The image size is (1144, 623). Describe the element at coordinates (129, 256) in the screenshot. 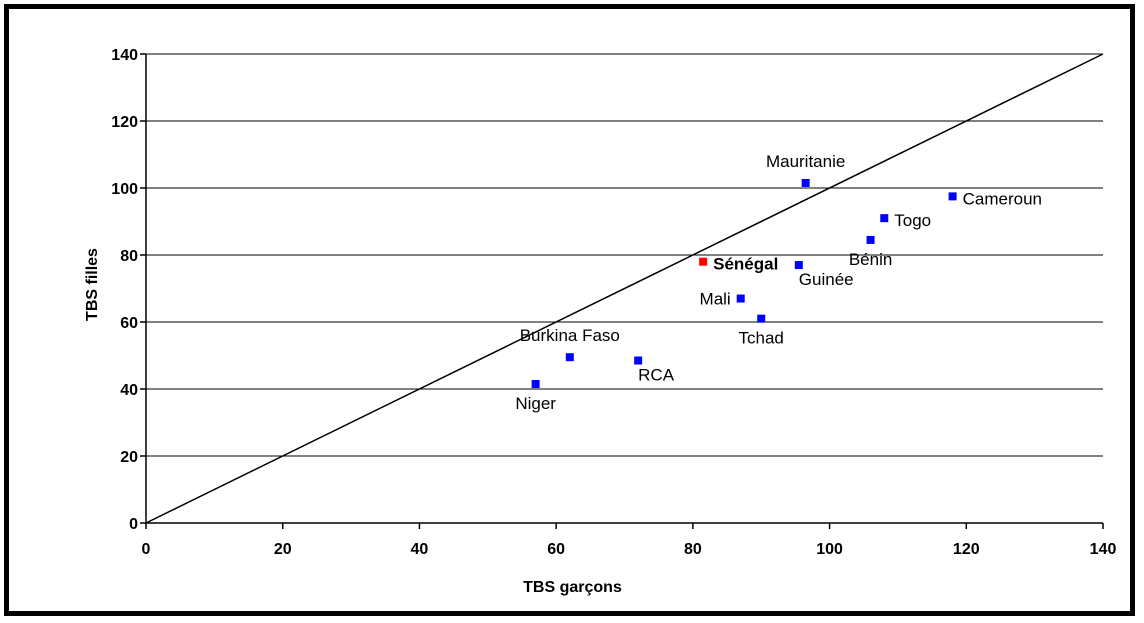

I see `y-tick-label-4: 80` at that location.